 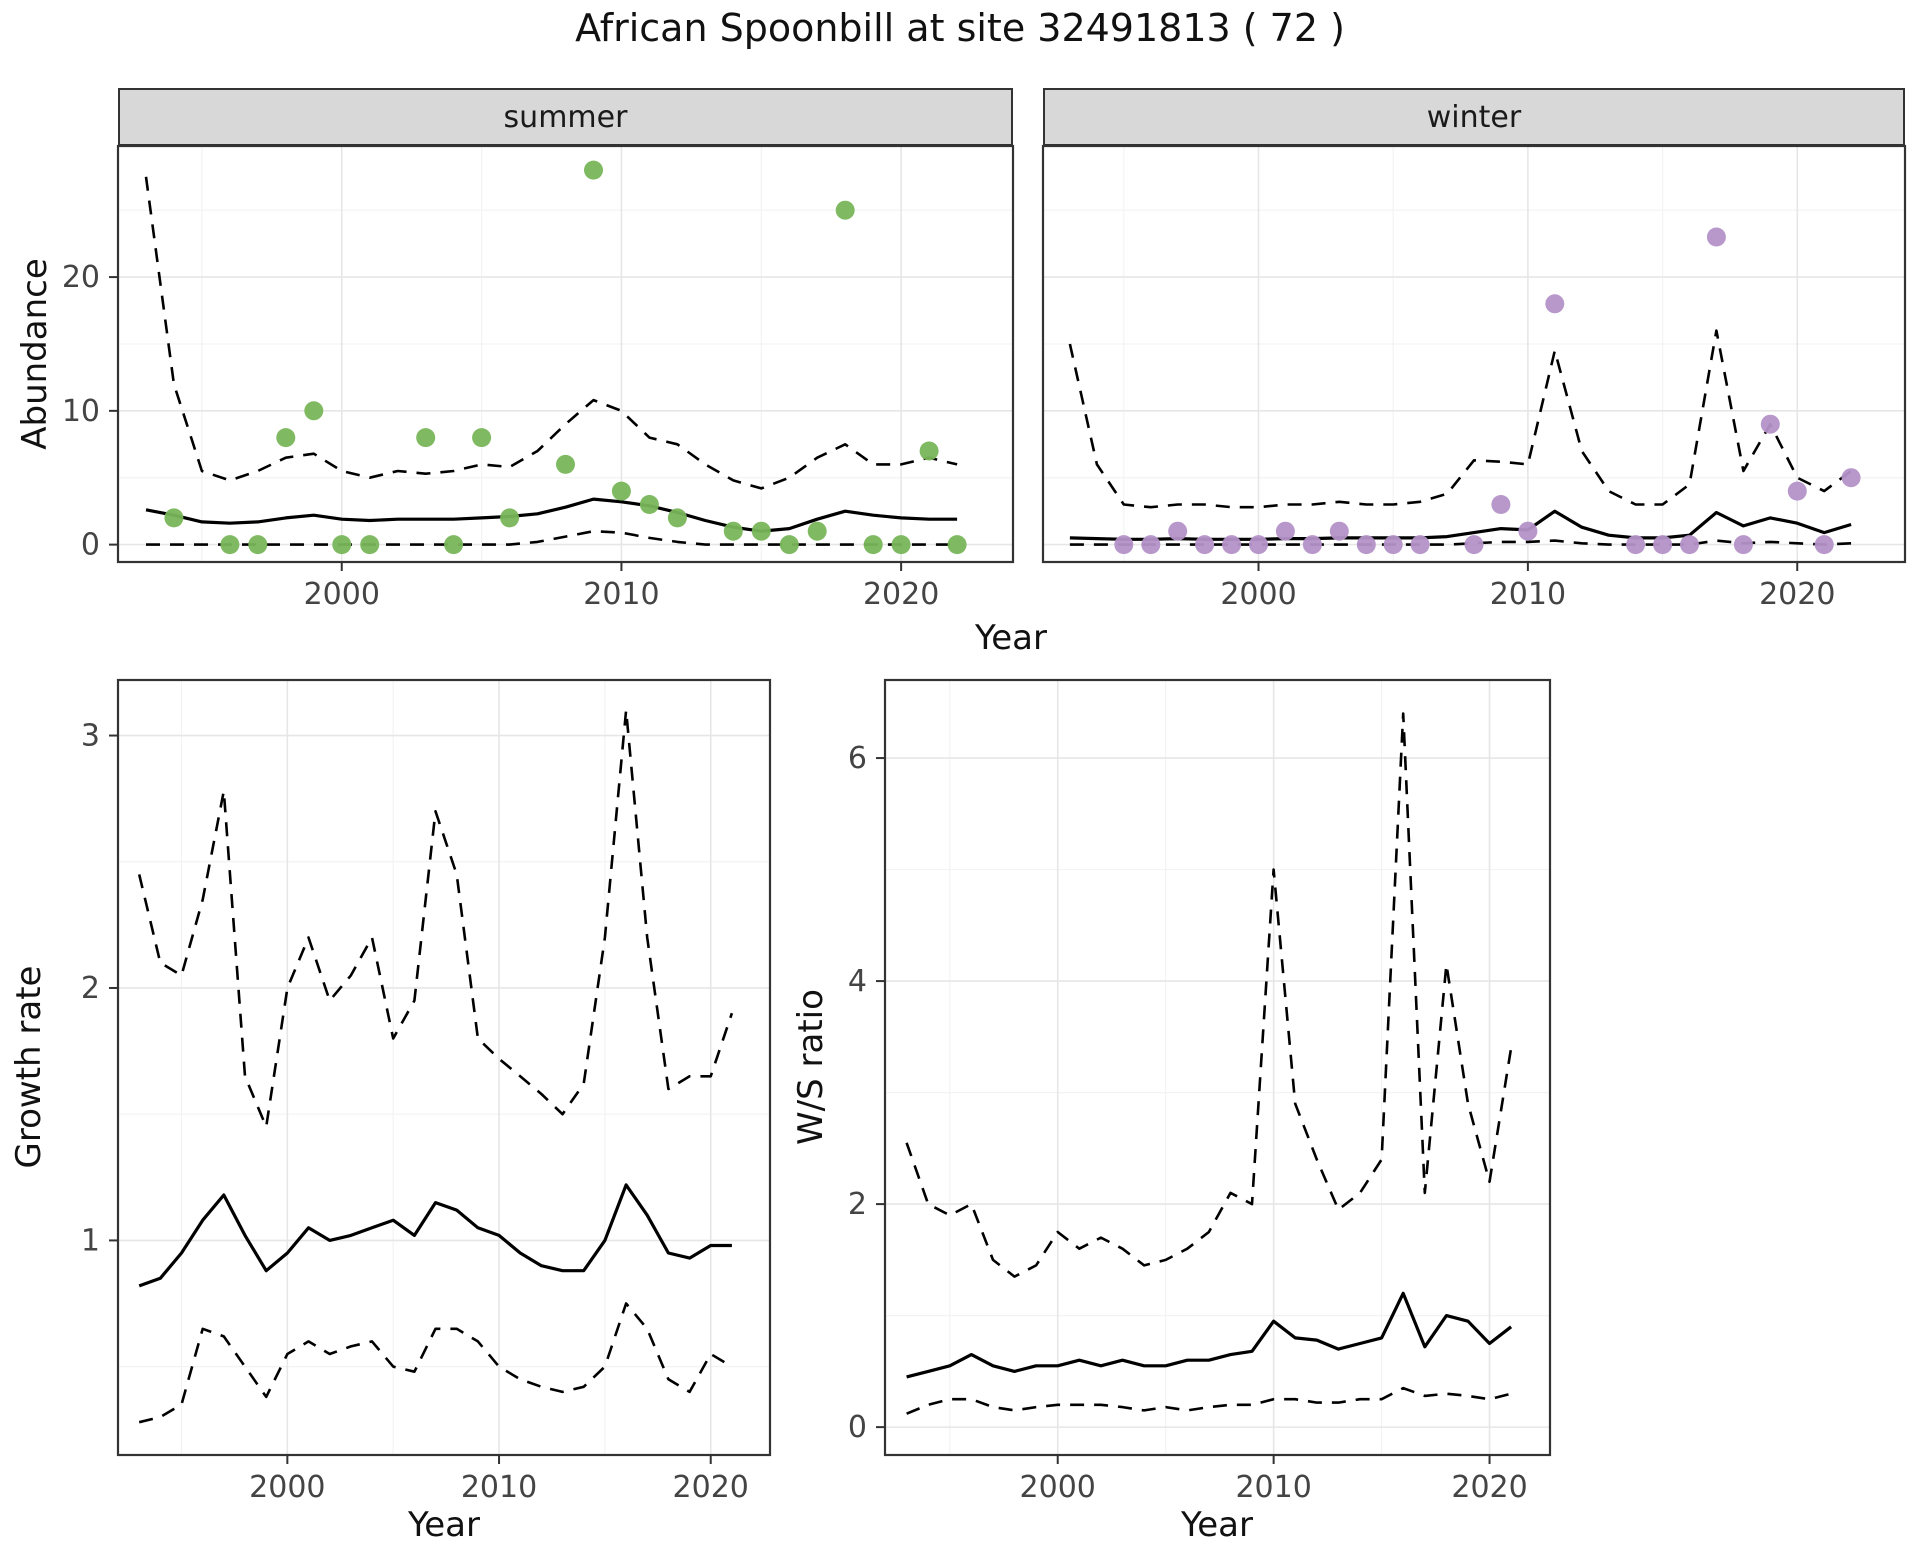 I want to click on y-axis-title-ws-ratio: W/S ratio, so click(x=811, y=1067).